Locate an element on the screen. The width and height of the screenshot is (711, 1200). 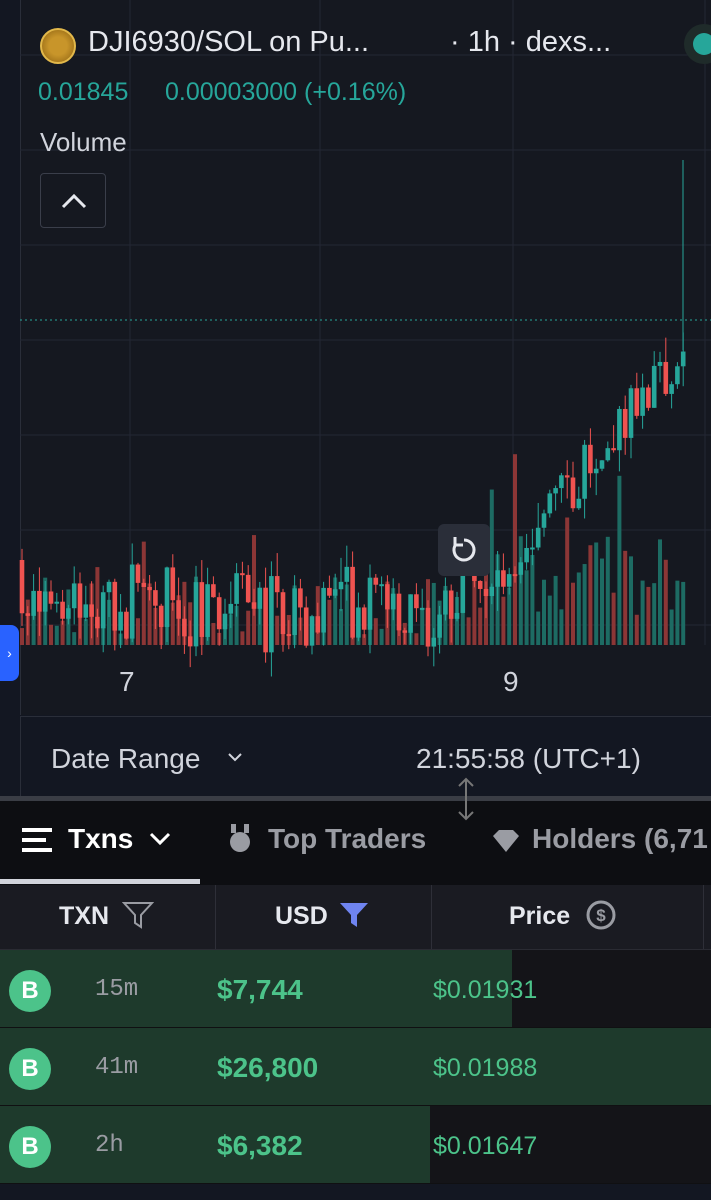
side-handle: › is located at coordinates (9, 653).